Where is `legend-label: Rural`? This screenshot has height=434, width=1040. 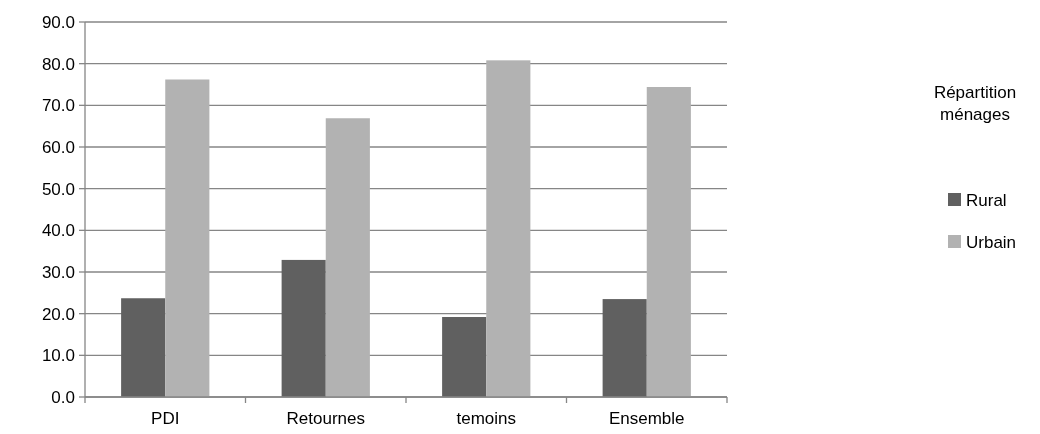 legend-label: Rural is located at coordinates (986, 200).